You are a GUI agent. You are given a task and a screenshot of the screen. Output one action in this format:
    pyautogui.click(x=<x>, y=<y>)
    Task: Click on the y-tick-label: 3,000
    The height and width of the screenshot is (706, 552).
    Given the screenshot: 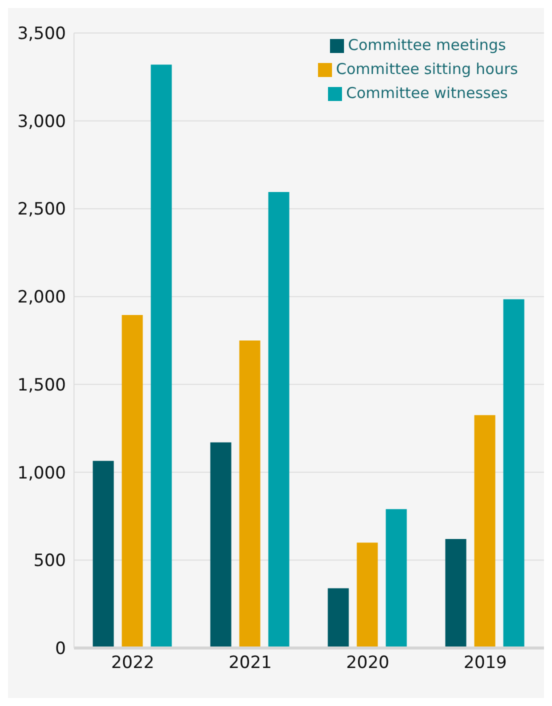 What is the action you would take?
    pyautogui.click(x=41, y=122)
    